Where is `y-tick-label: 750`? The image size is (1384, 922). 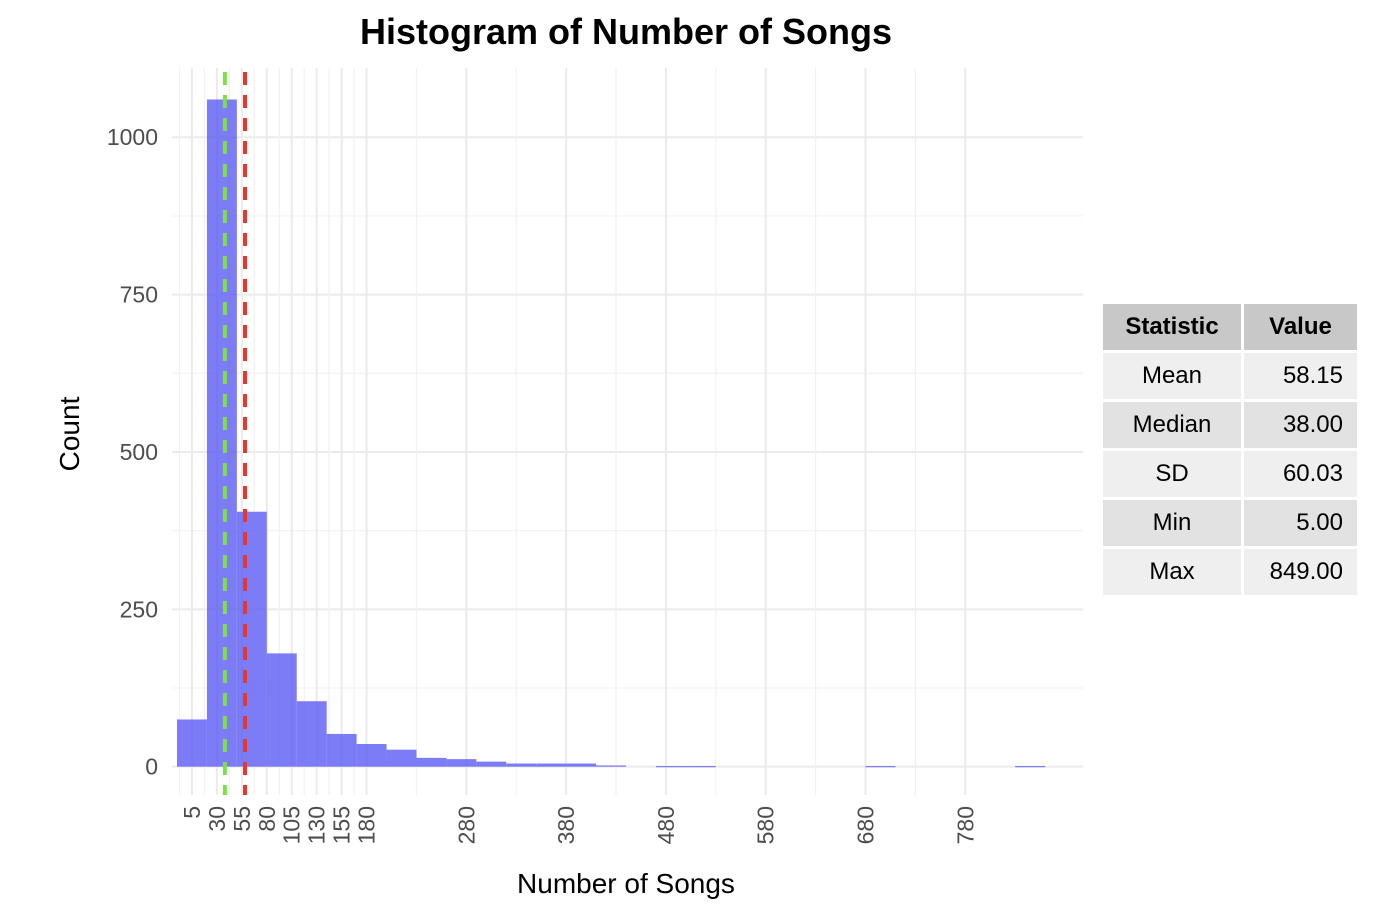
y-tick-label: 750 is located at coordinates (139, 295).